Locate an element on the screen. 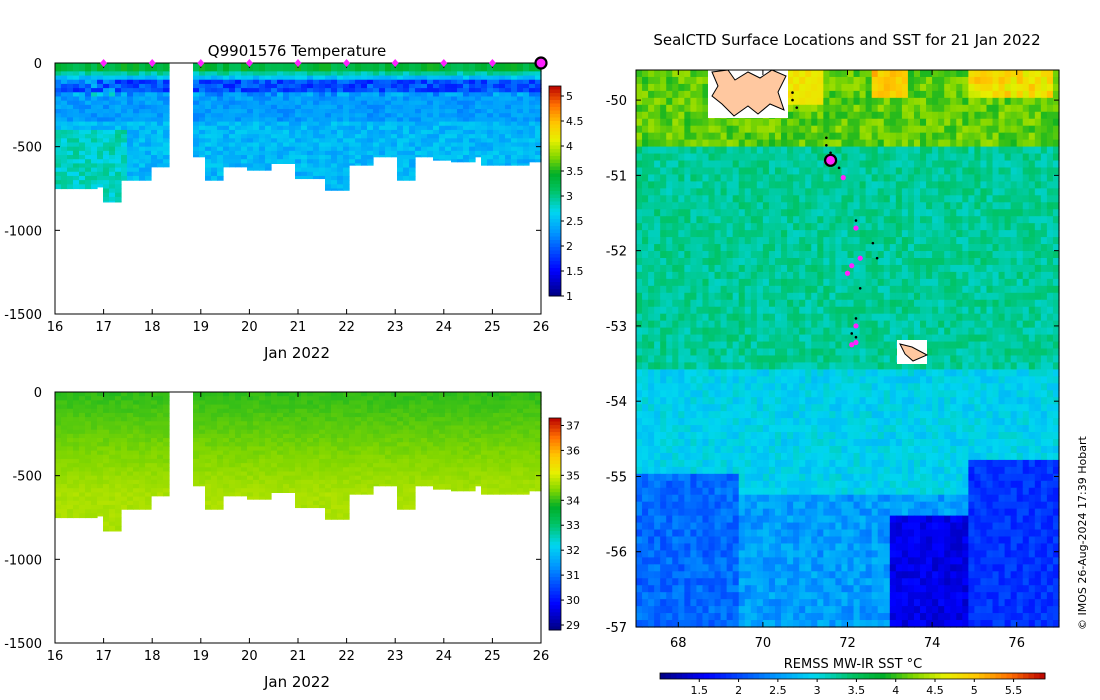 Image resolution: width=1100 pixels, height=700 pixels. temperature-colorbar-swatch is located at coordinates (555, 231).